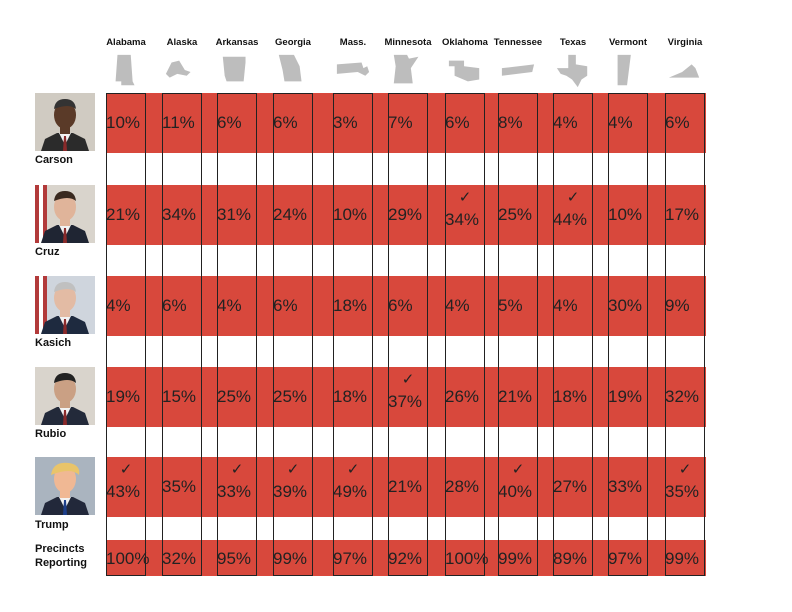 The image size is (792, 612). What do you see at coordinates (573, 42) in the screenshot?
I see `state-header: Texas` at bounding box center [573, 42].